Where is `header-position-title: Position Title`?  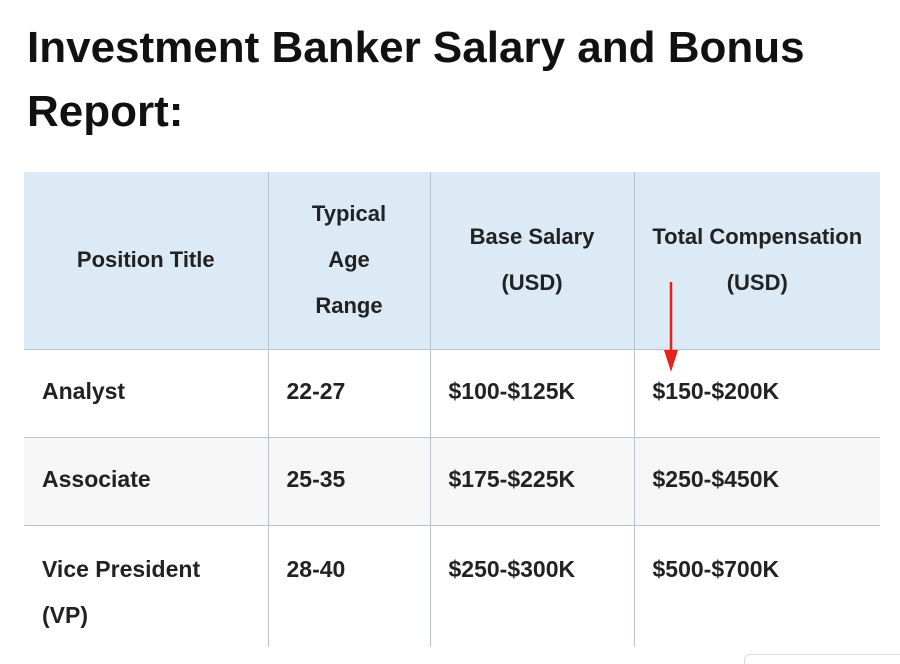 header-position-title: Position Title is located at coordinates (146, 261).